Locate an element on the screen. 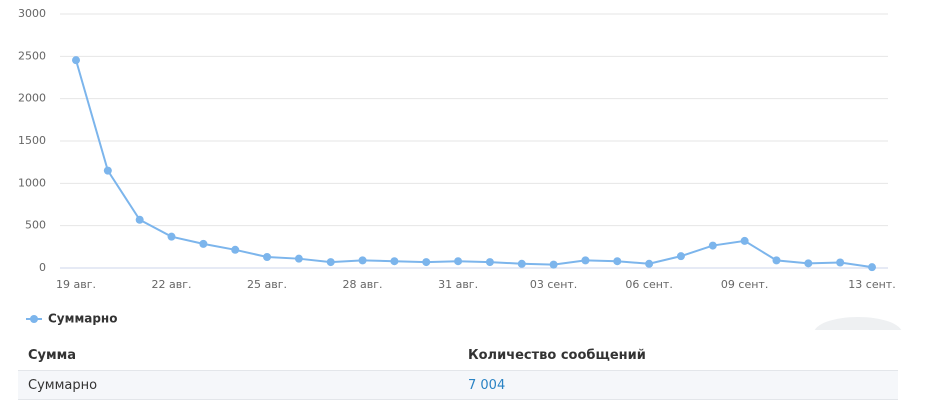 This screenshot has height=419, width=931. blur is located at coordinates (858, 323).